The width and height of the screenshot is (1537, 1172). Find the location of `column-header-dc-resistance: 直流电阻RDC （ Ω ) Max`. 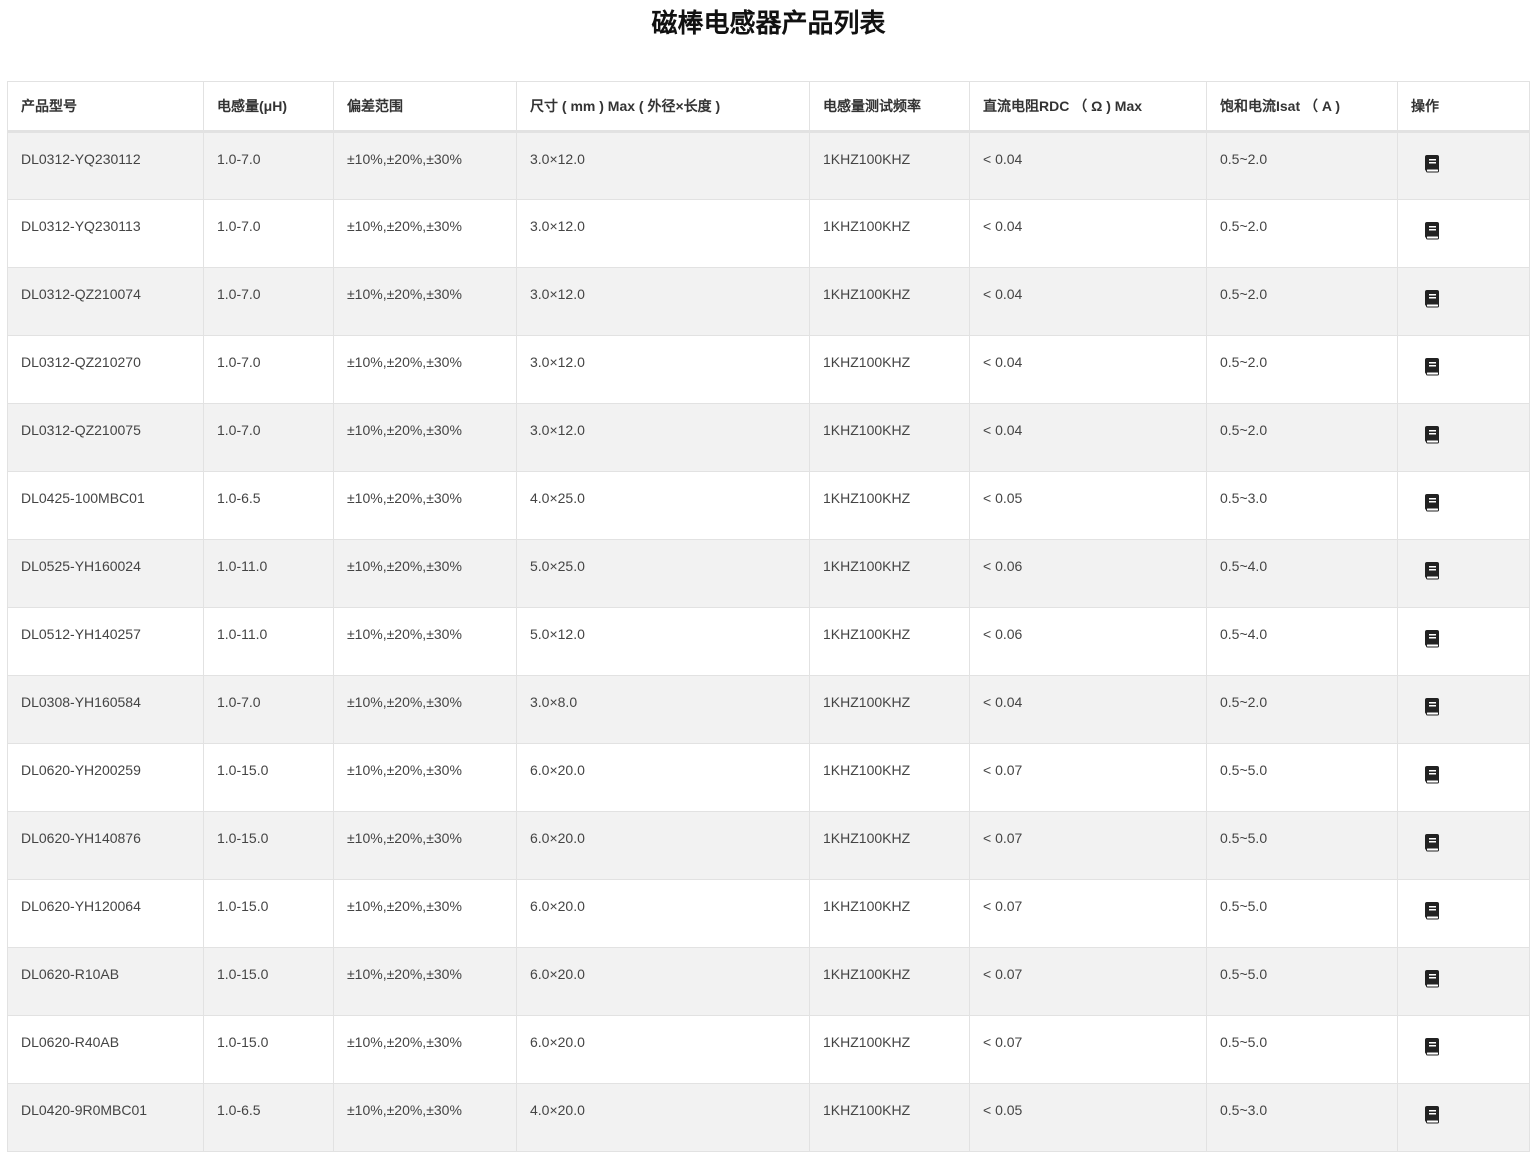

column-header-dc-resistance: 直流电阻RDC （ Ω ) Max is located at coordinates (1088, 107).